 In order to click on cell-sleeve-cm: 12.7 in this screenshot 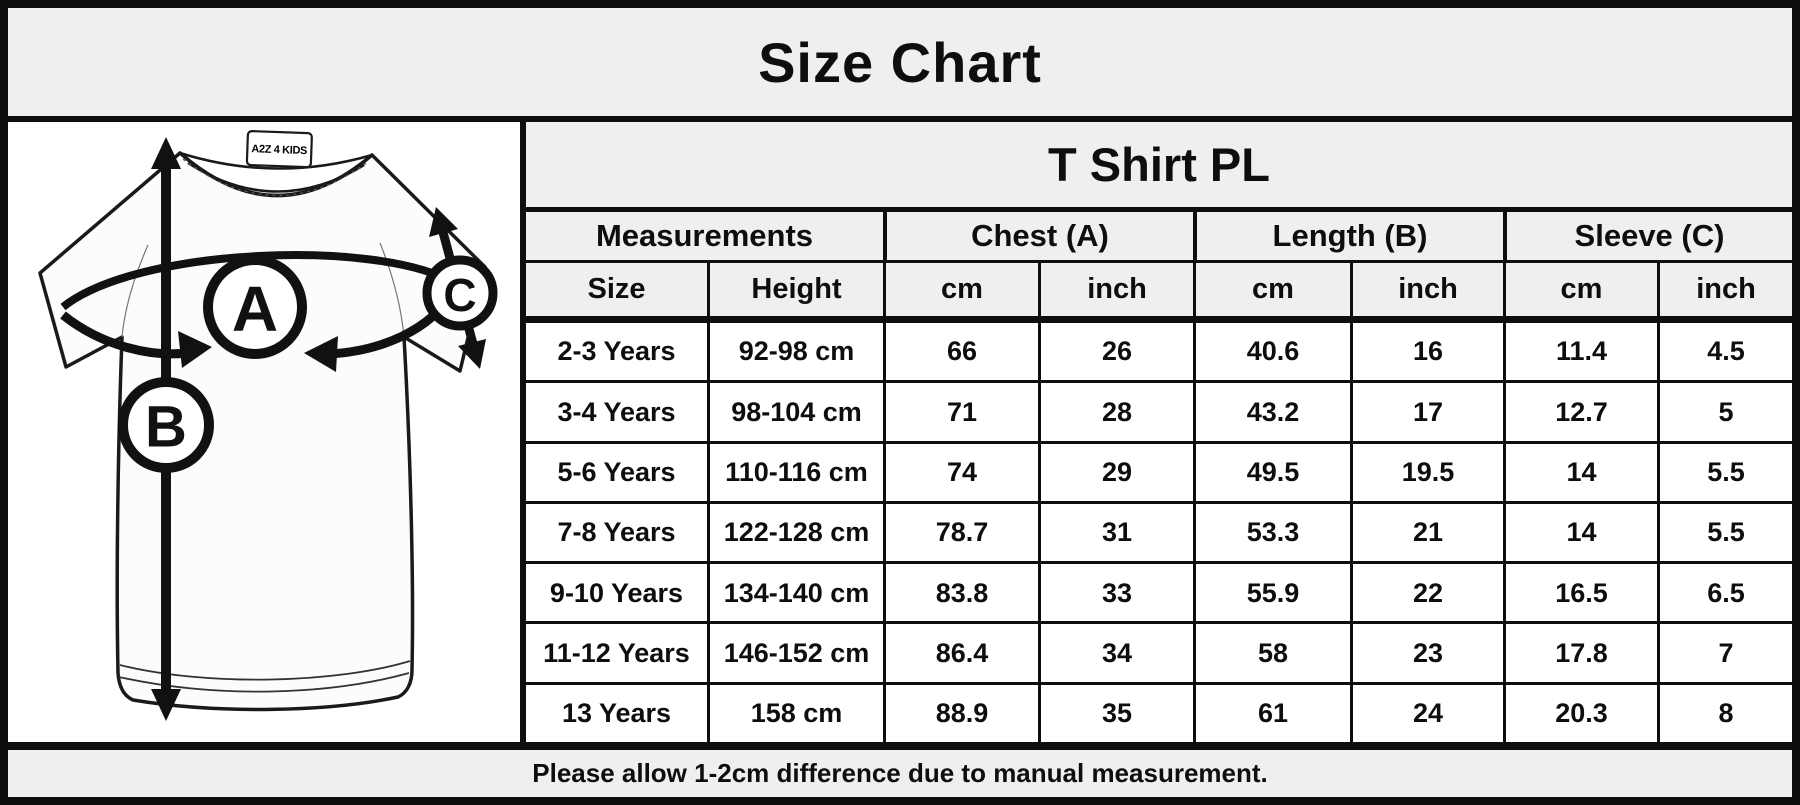, I will do `click(1580, 412)`.